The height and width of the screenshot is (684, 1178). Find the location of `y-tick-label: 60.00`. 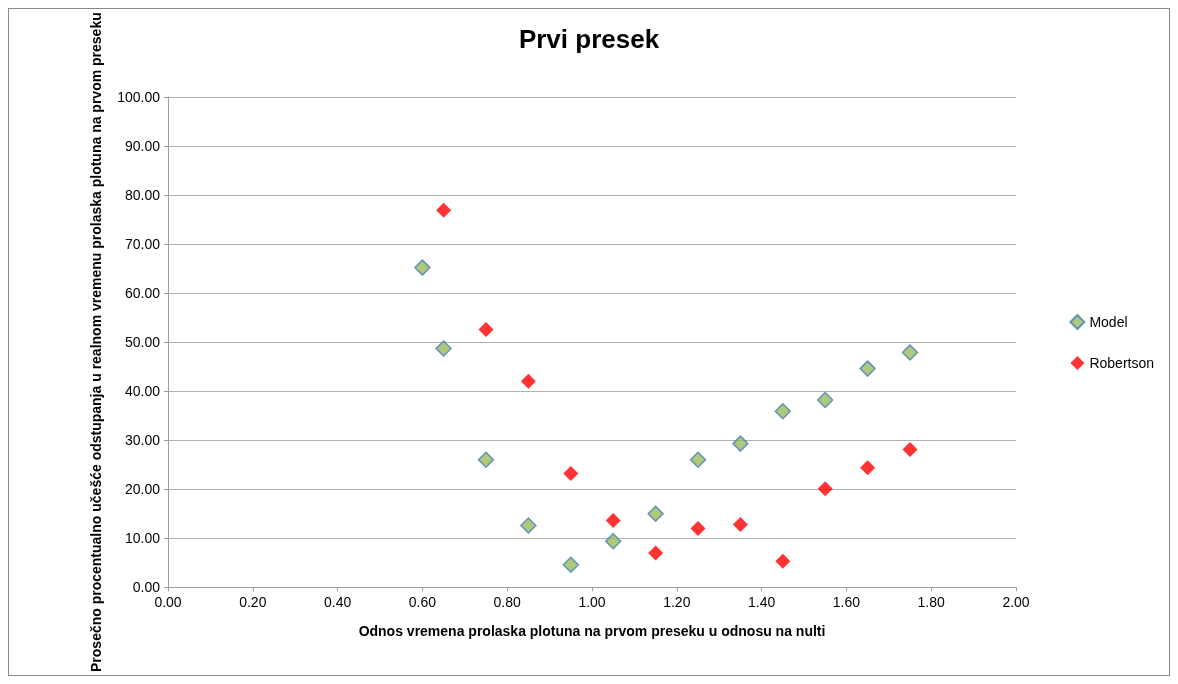

y-tick-label: 60.00 is located at coordinates (142, 293).